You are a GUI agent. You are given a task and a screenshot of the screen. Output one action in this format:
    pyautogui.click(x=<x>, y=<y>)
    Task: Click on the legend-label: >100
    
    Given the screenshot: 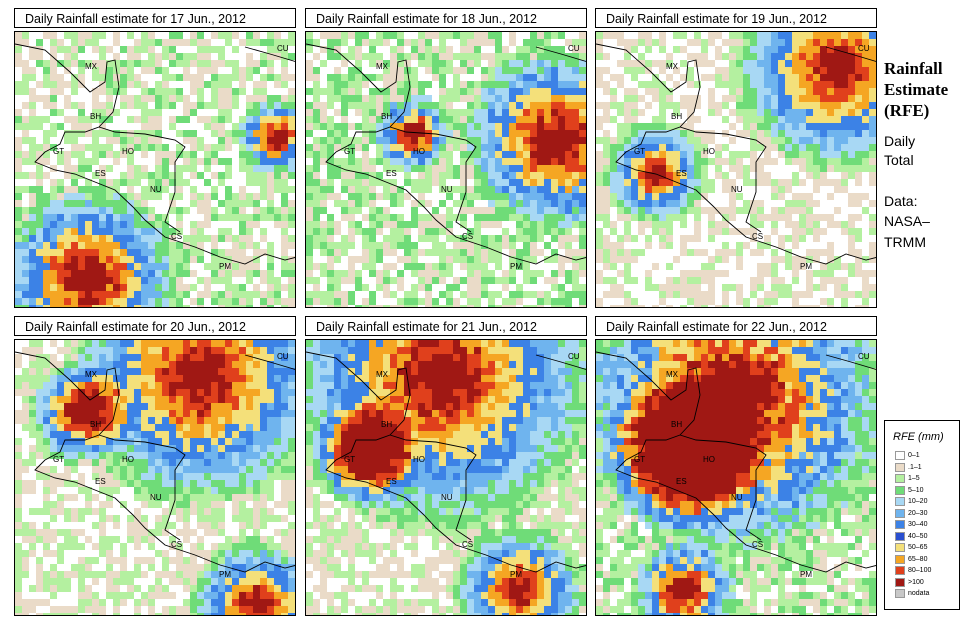 What is the action you would take?
    pyautogui.click(x=916, y=582)
    